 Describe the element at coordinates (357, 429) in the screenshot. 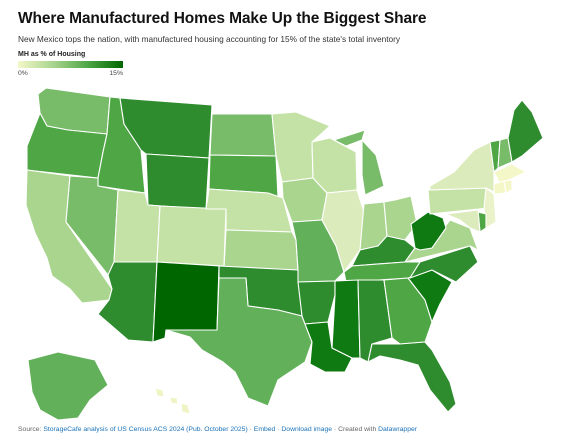

I see `created-with-label: Created with` at that location.